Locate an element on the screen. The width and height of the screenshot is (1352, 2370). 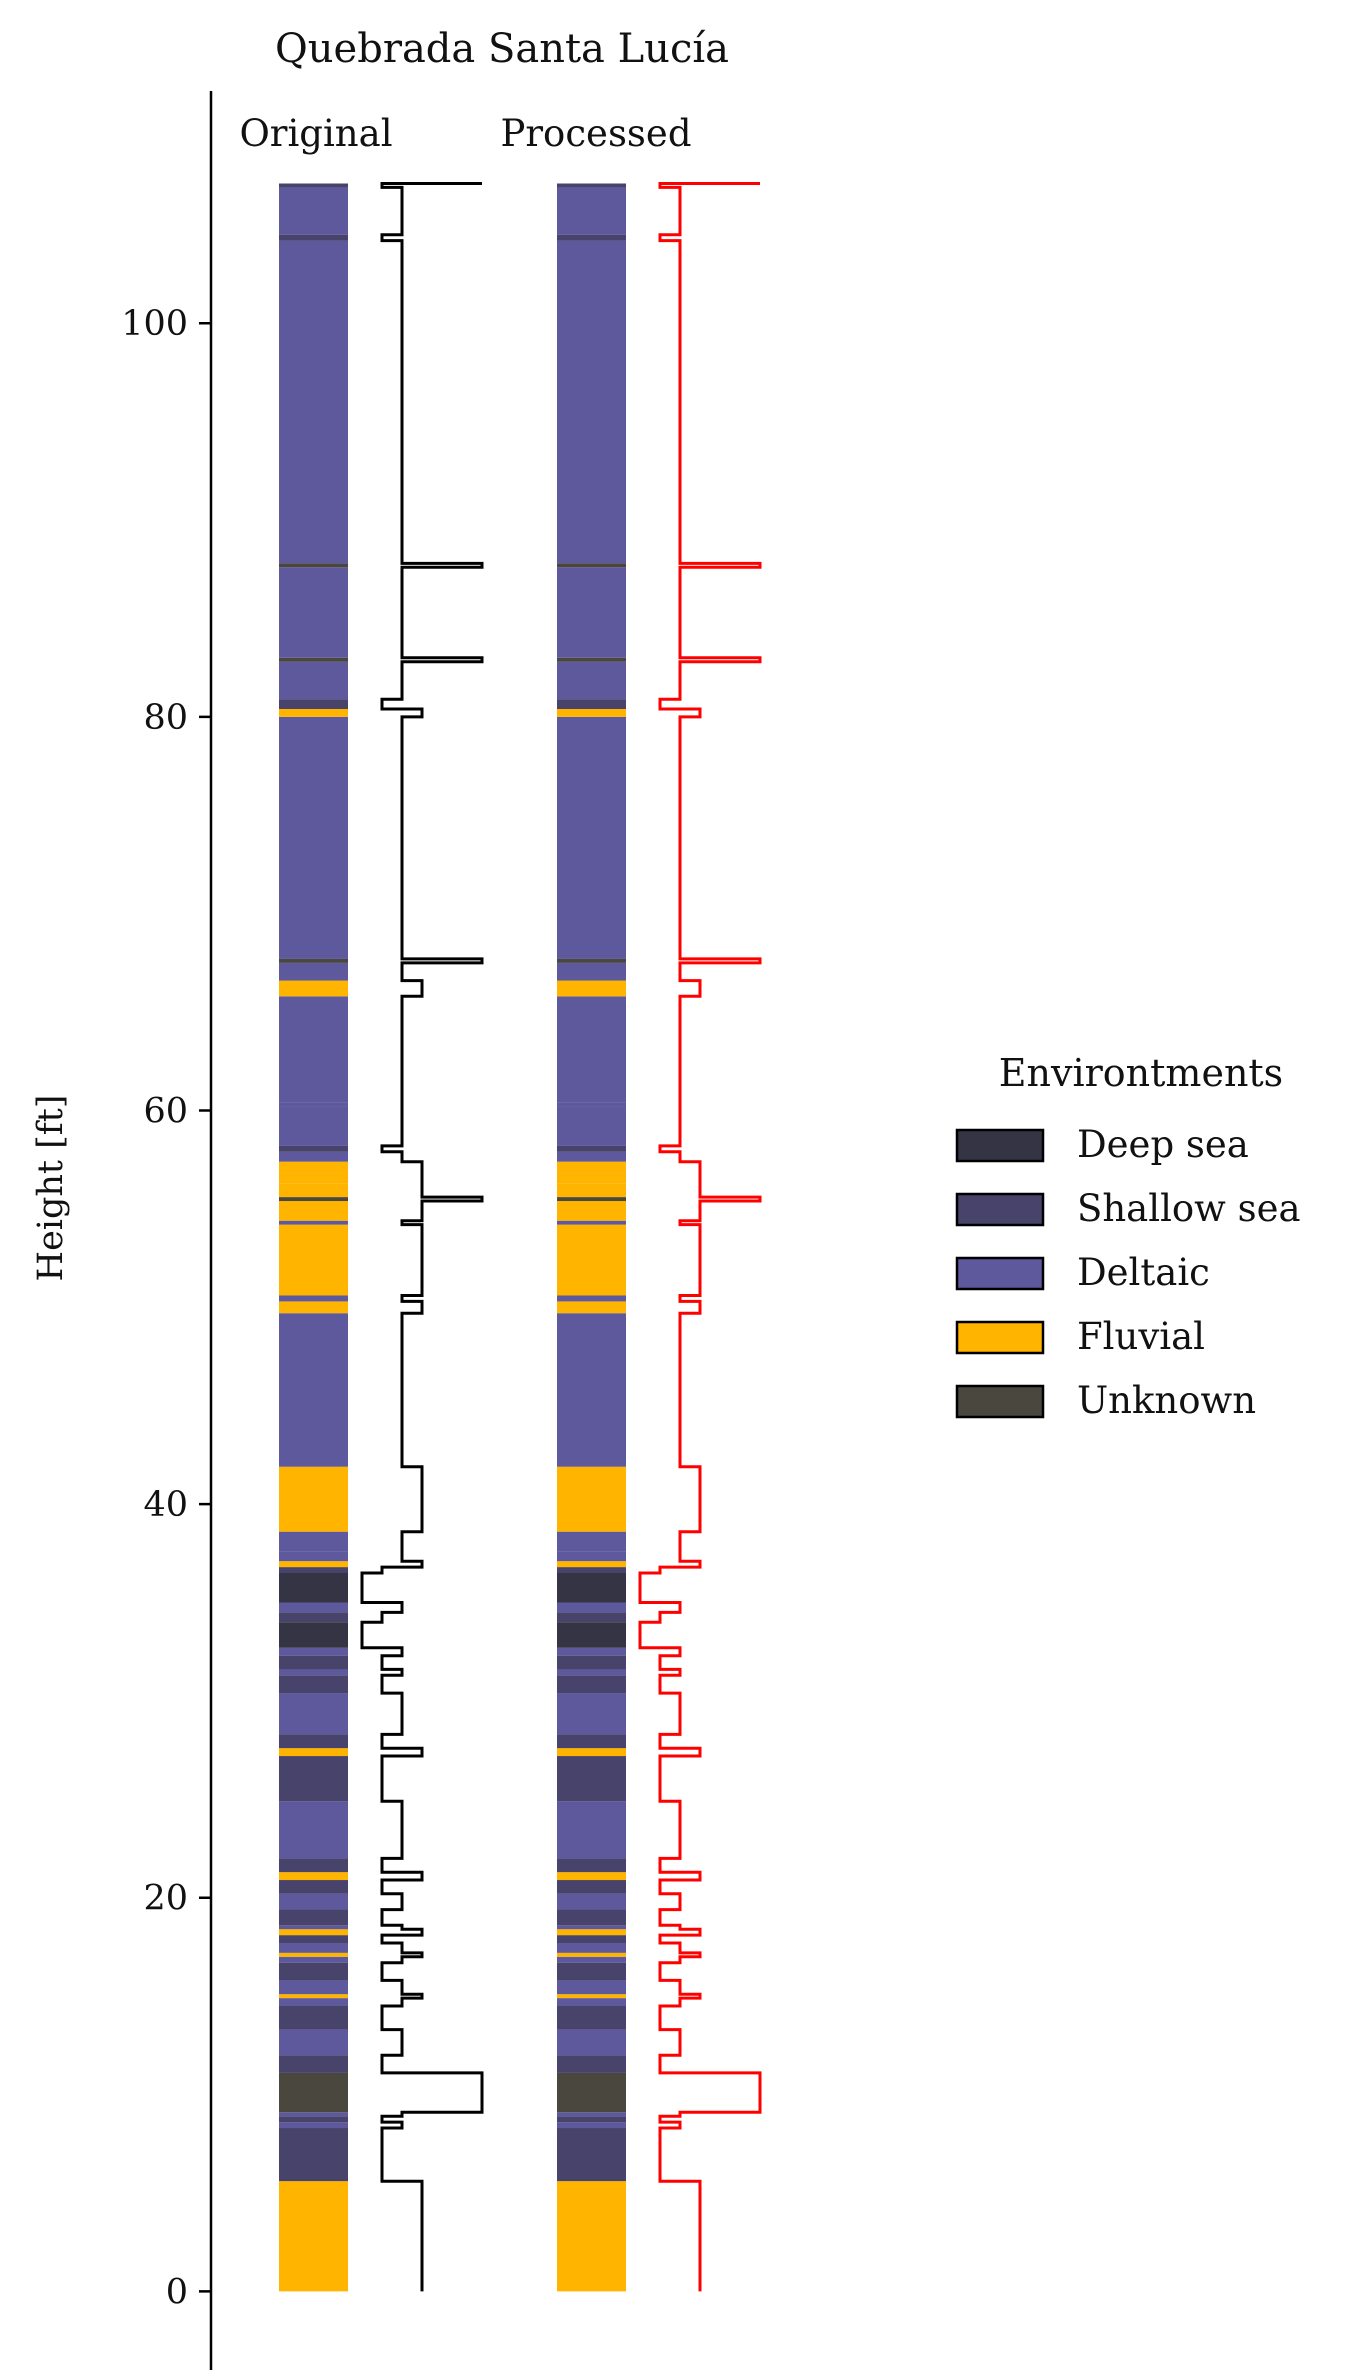
panel-label-processed: Processed is located at coordinates (595, 133).